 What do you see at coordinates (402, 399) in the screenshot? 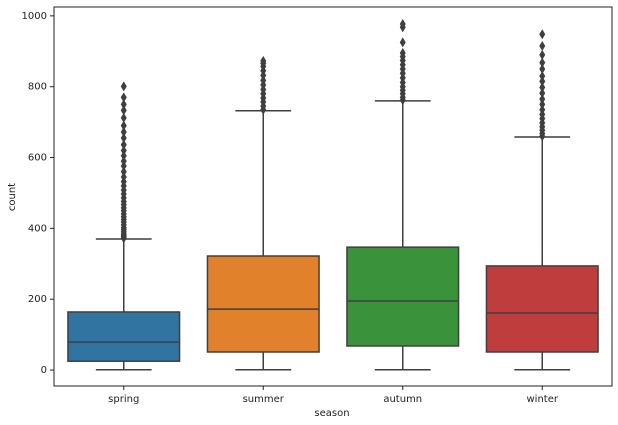
I see `x-tick-label: autumn` at bounding box center [402, 399].